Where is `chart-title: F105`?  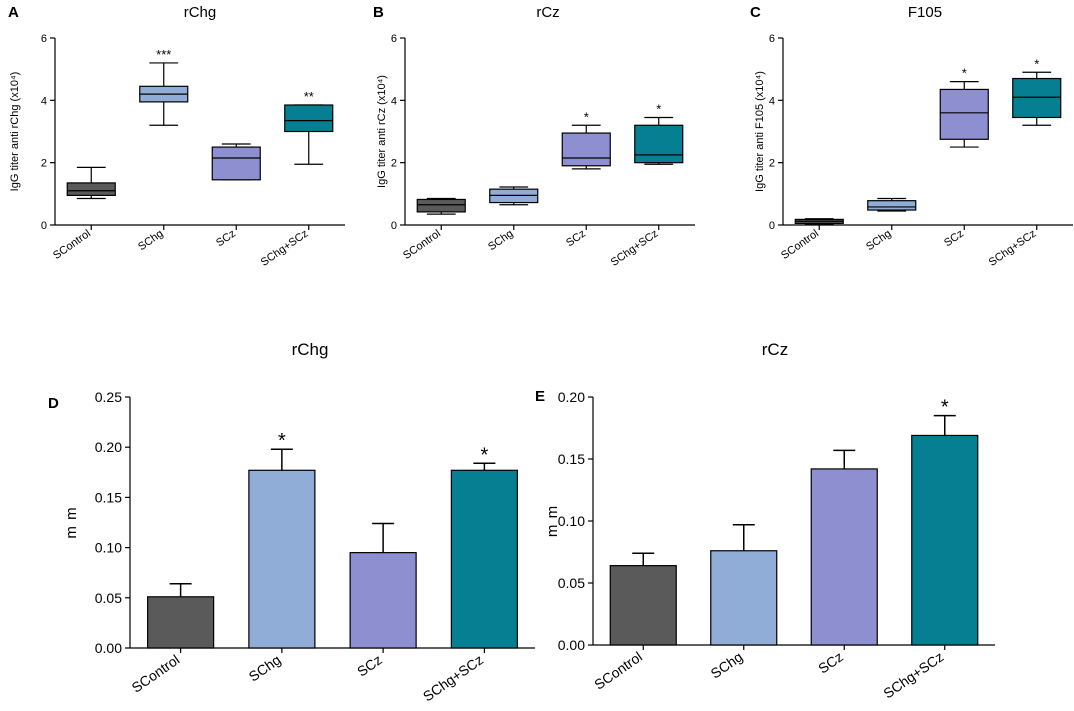 chart-title: F105 is located at coordinates (925, 12).